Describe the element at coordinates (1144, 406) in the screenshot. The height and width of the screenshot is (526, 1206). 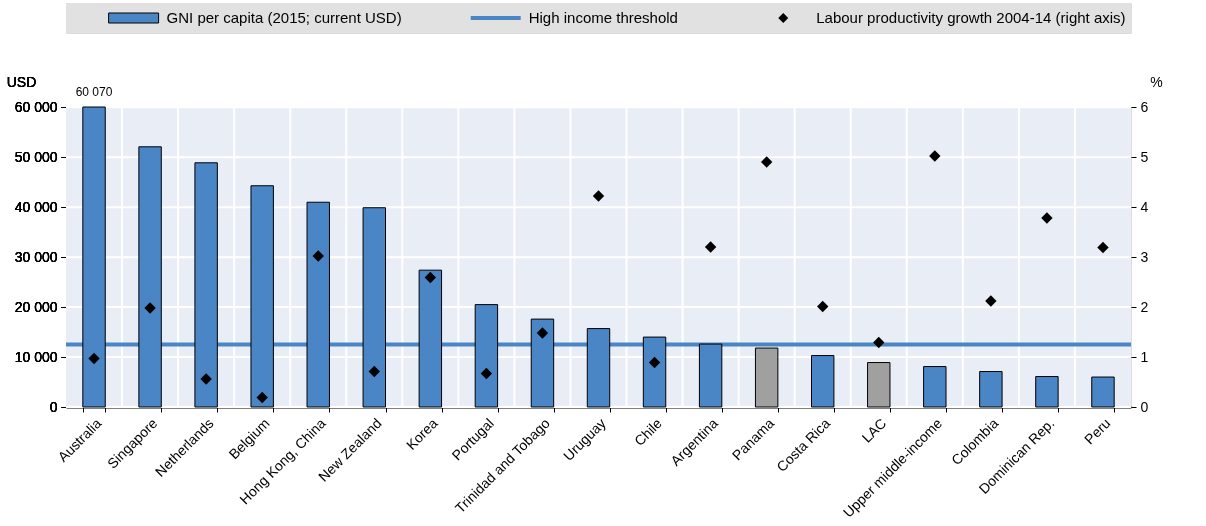
I see `y2-tick-label: 0` at that location.